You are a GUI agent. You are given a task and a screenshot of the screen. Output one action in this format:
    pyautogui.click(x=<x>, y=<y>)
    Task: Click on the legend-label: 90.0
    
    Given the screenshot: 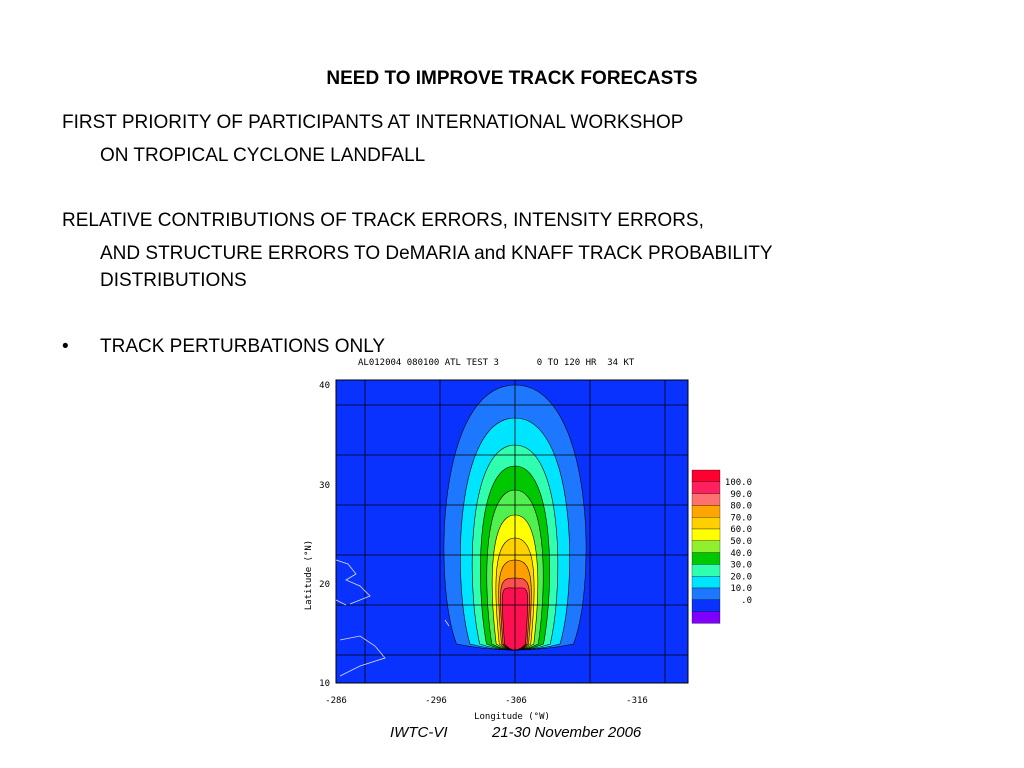 What is the action you would take?
    pyautogui.click(x=741, y=495)
    